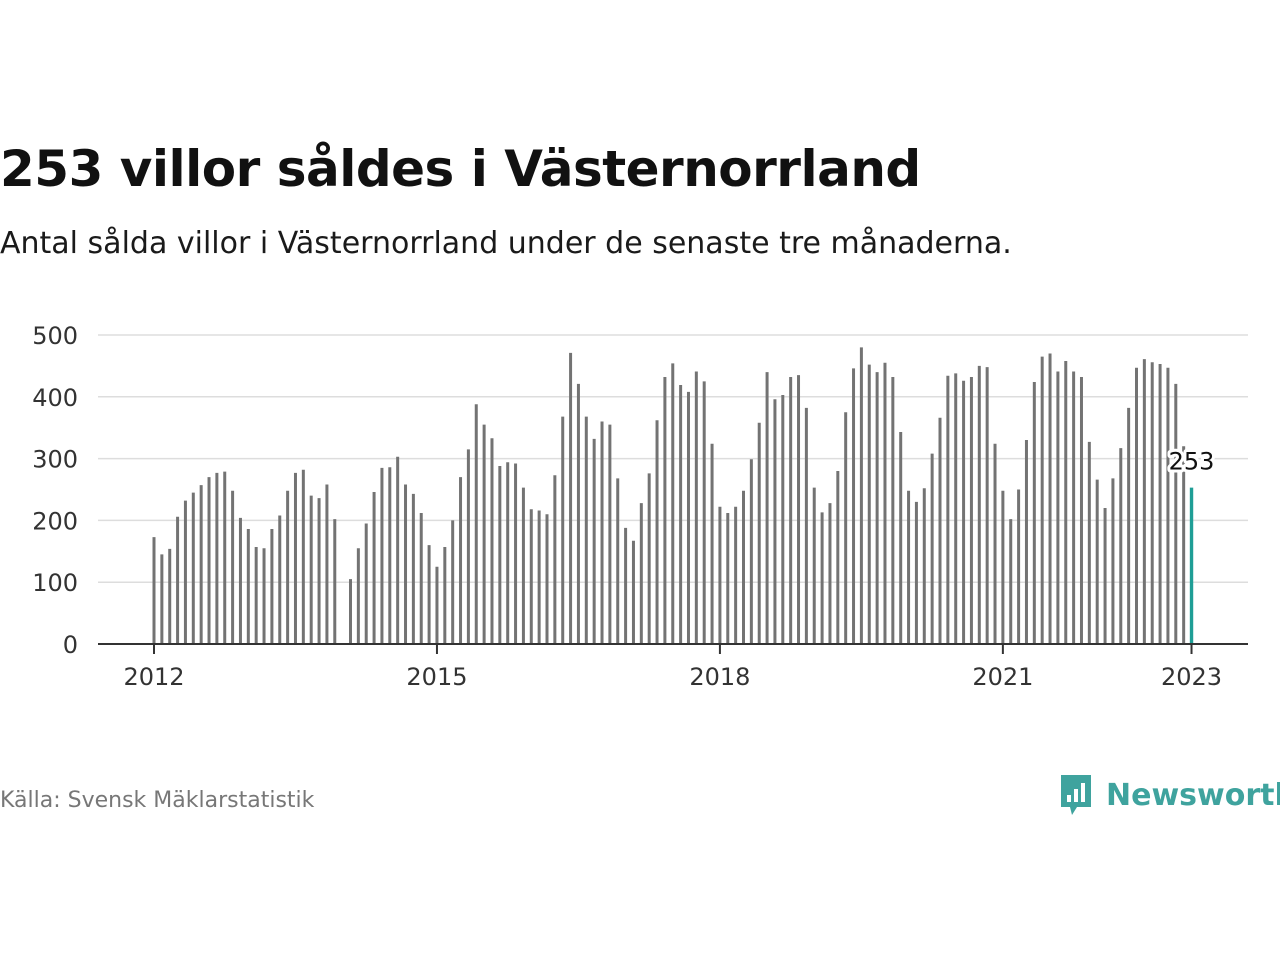  What do you see at coordinates (1193, 795) in the screenshot?
I see `brand-name: Newsworthy` at bounding box center [1193, 795].